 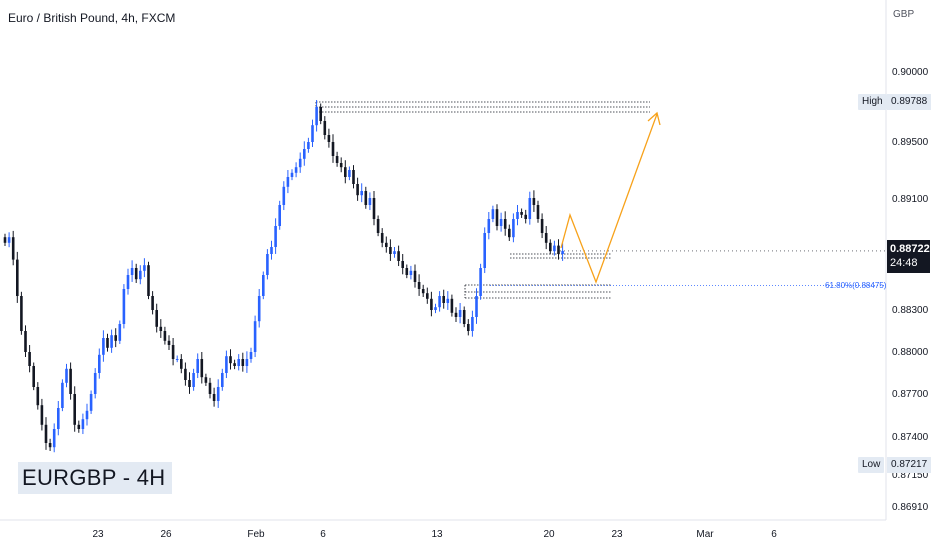 I want to click on date-tick: 26, so click(x=166, y=534).